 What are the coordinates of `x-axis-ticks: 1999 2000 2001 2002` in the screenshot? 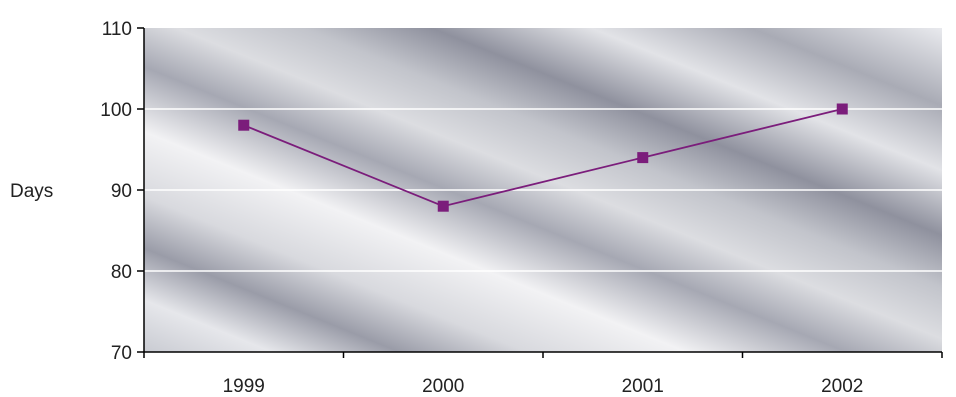 It's located at (543, 374).